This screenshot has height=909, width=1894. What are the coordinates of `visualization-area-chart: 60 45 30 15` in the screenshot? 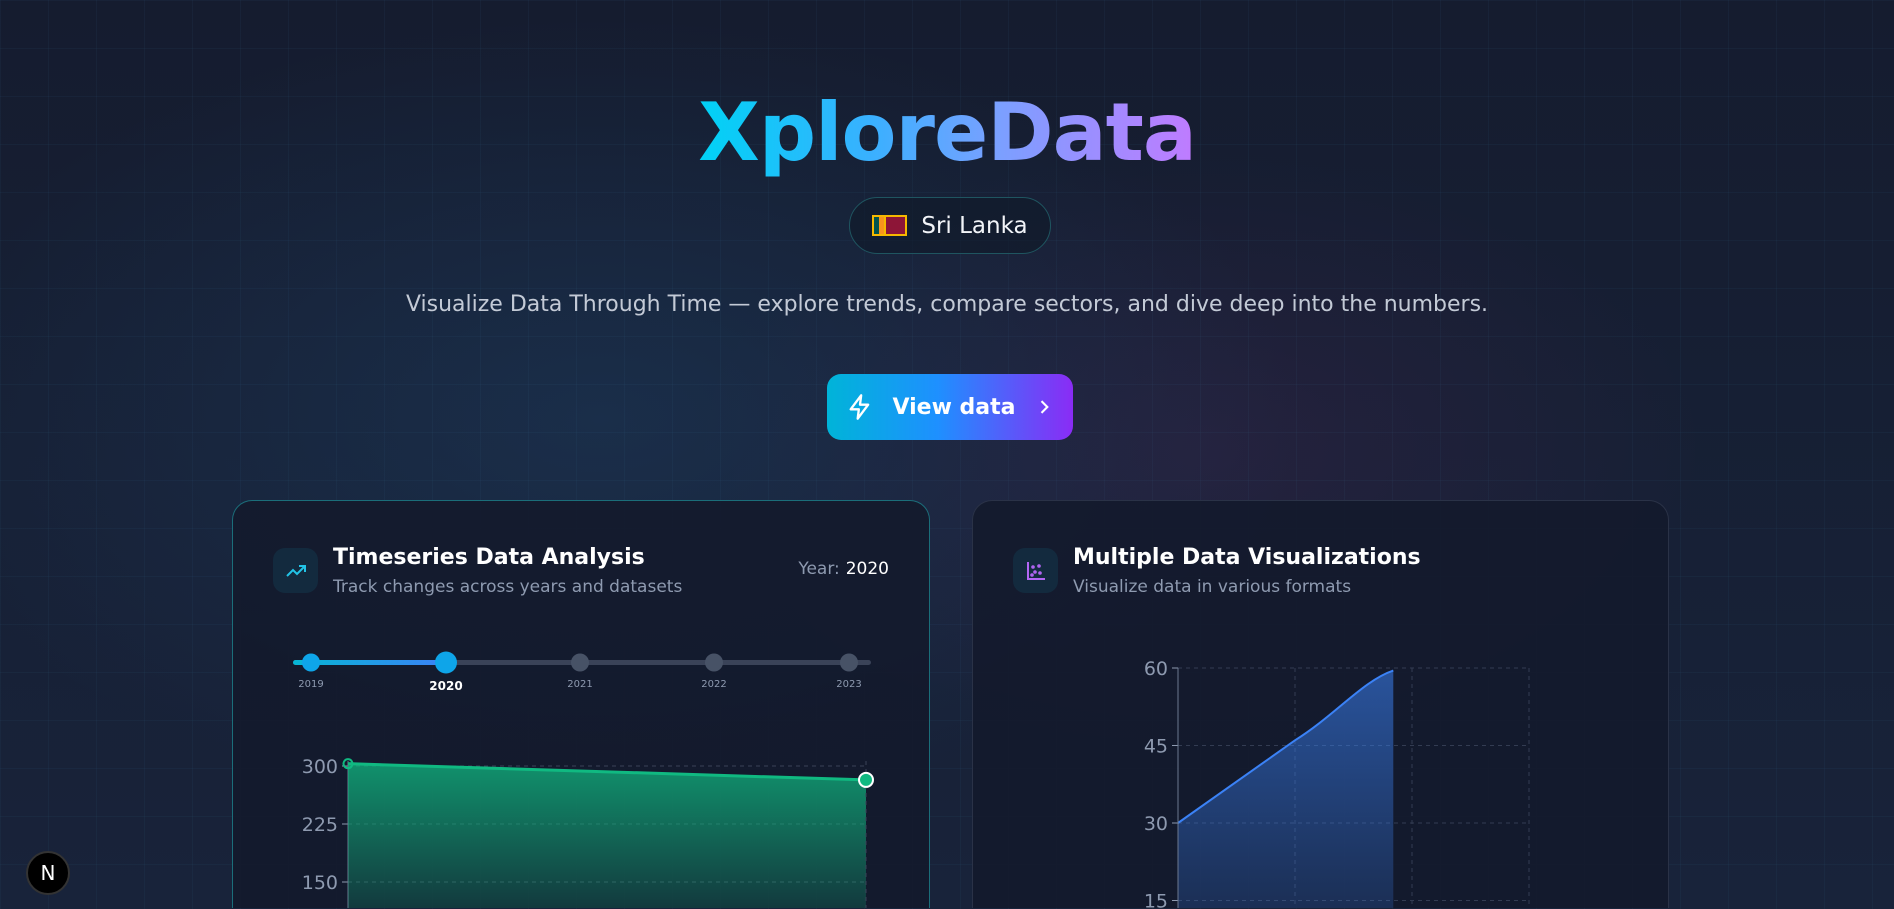 It's located at (1337, 783).